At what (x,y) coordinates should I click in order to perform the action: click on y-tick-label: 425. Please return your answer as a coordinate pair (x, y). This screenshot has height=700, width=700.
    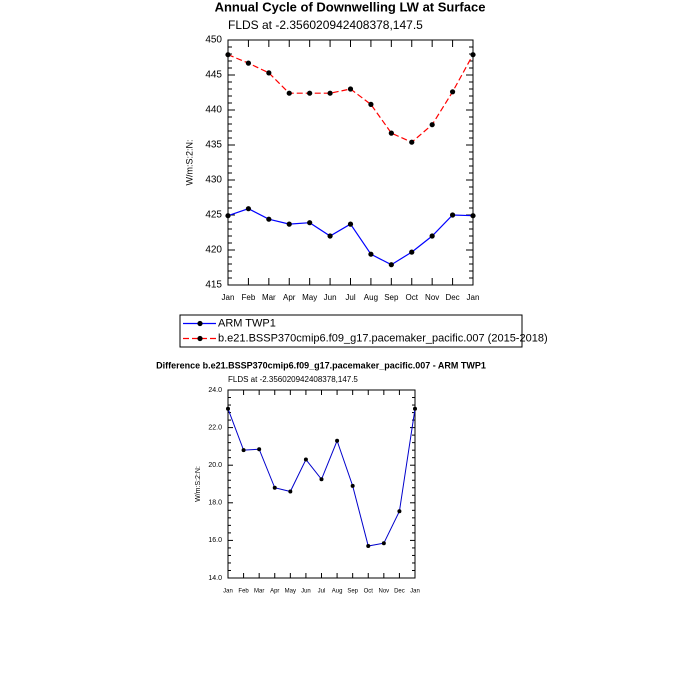
    Looking at the image, I should click on (213, 215).